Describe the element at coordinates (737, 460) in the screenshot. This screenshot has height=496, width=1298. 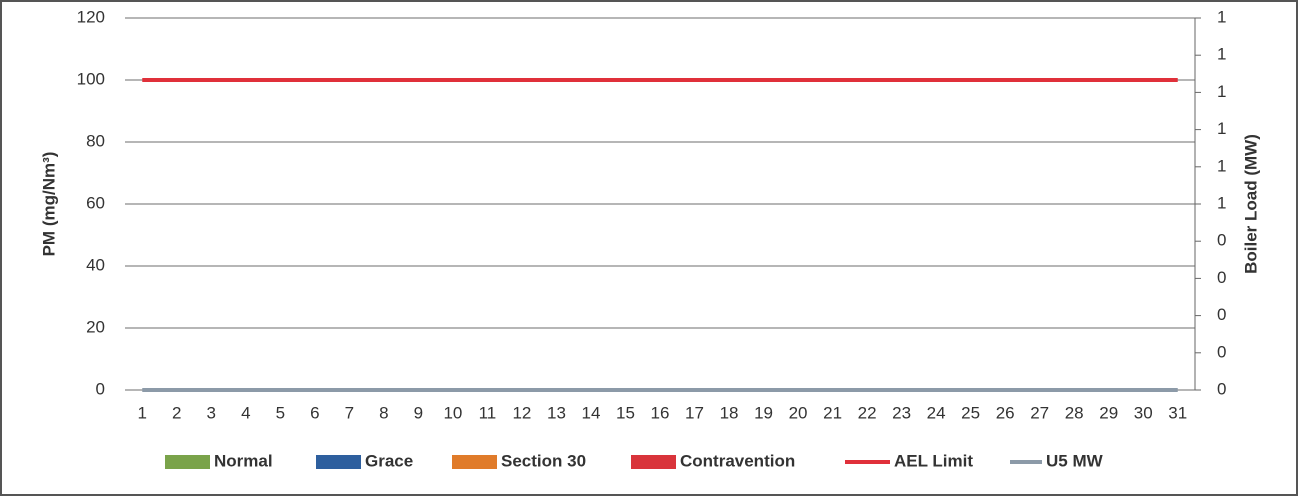
I see `legend-label: Contravention` at that location.